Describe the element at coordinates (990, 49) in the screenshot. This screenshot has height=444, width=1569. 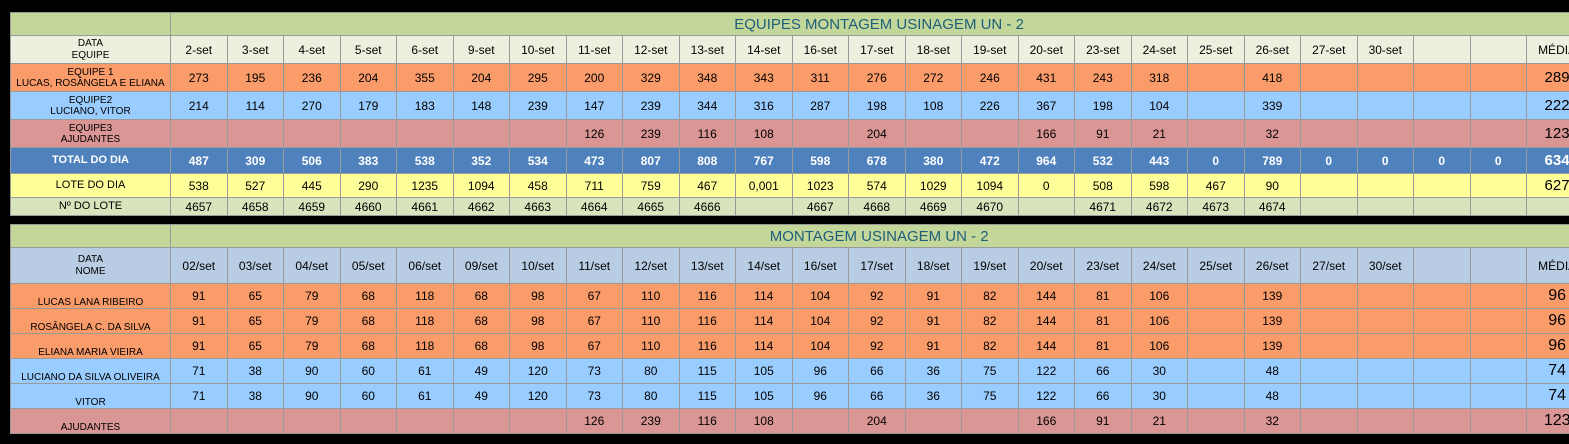
I see `date-header-cell: 19-set` at that location.